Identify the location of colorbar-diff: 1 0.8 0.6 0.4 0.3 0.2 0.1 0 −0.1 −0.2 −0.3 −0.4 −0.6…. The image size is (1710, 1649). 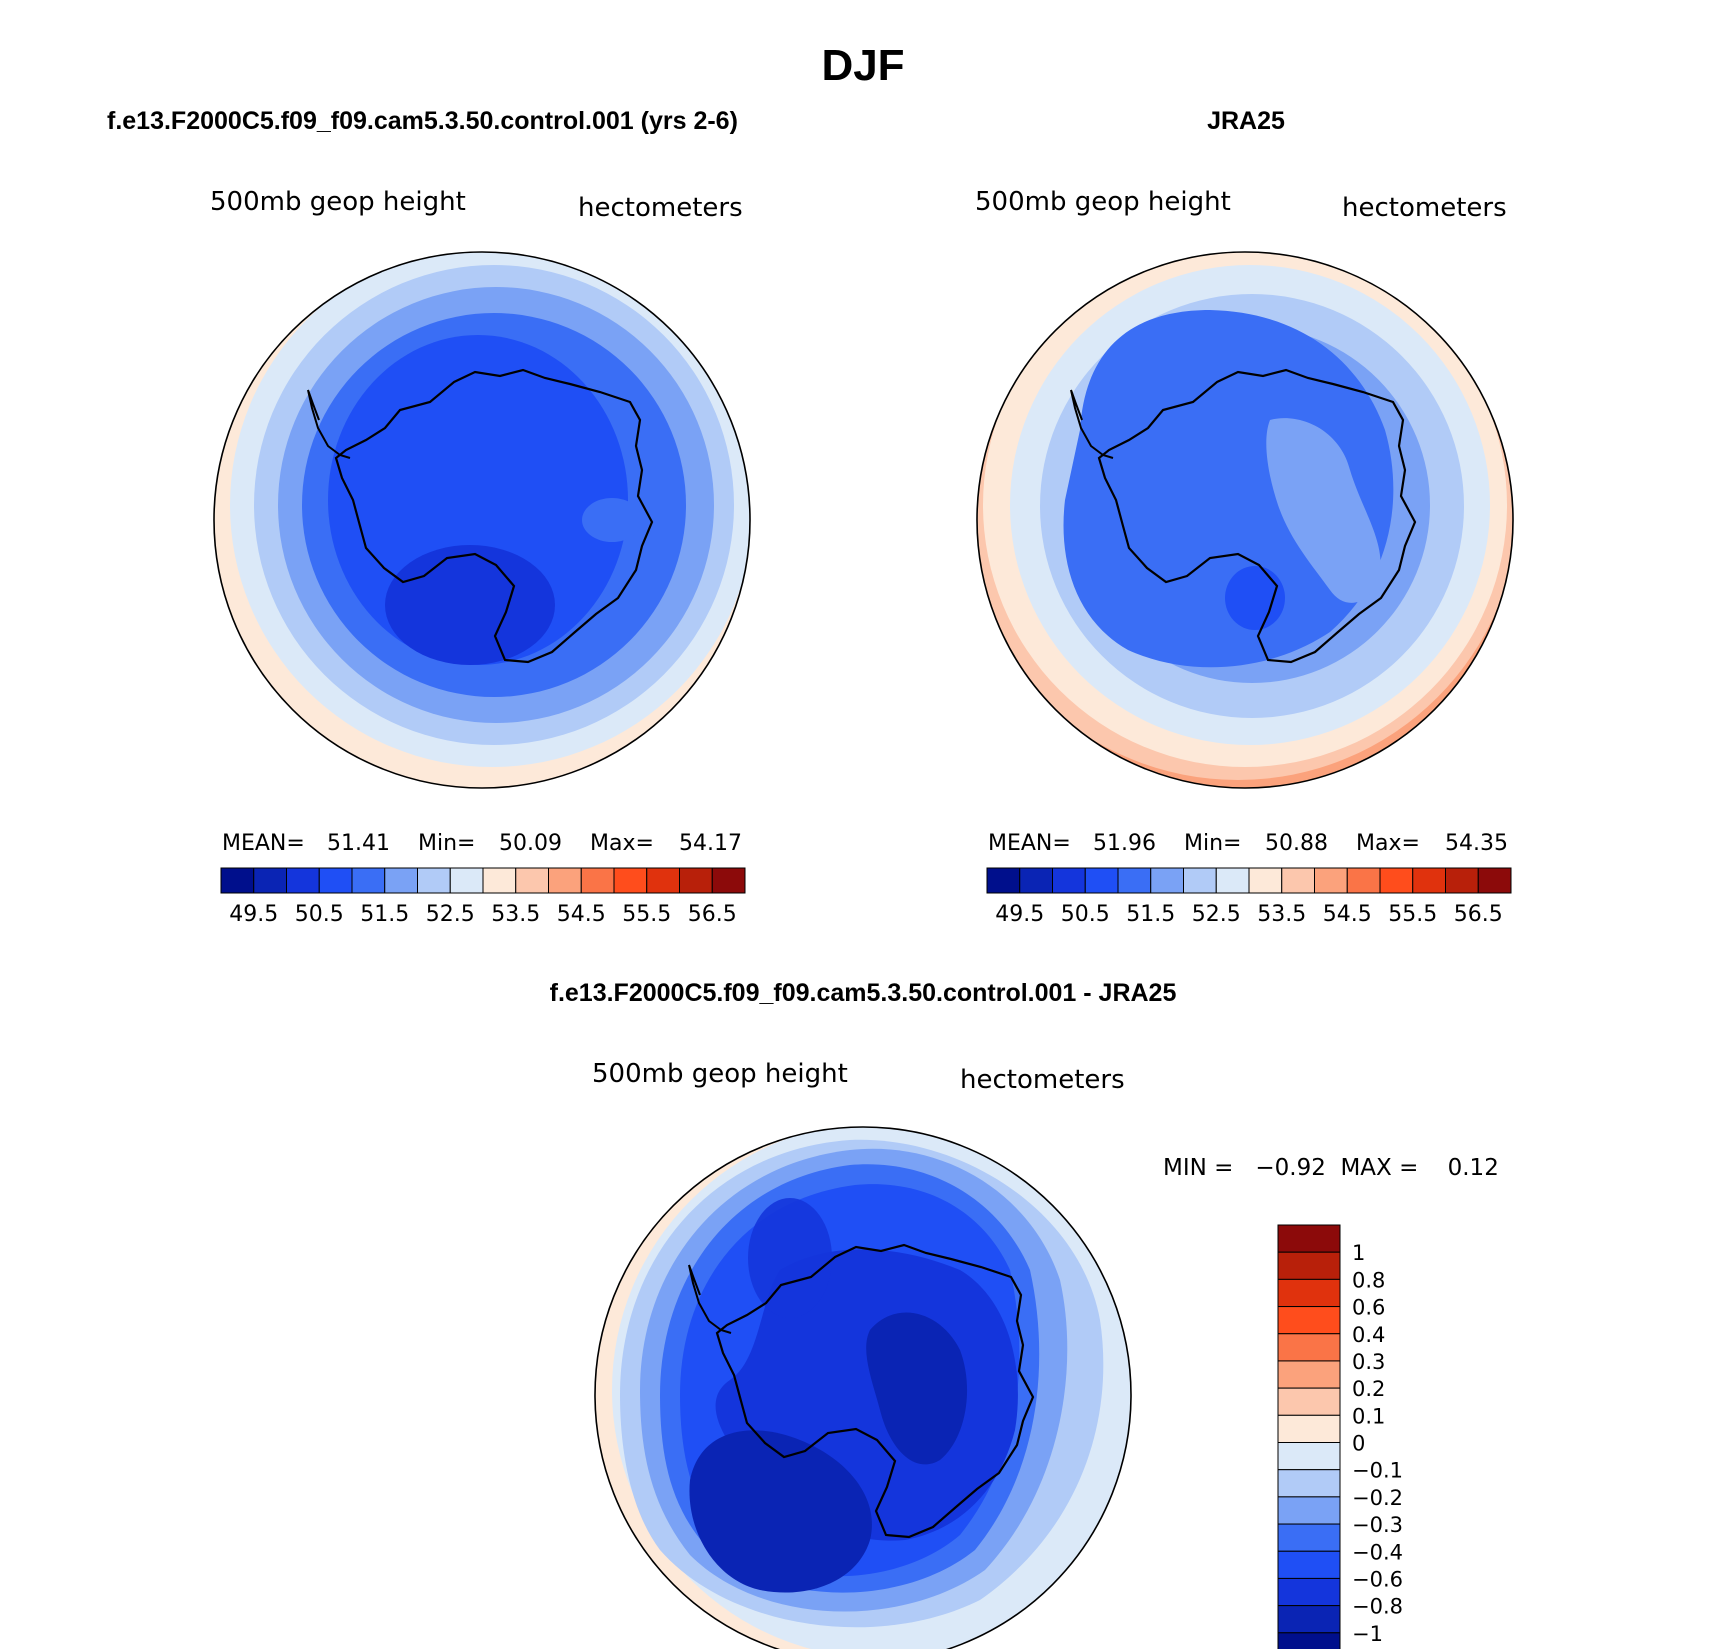
(1340, 1436).